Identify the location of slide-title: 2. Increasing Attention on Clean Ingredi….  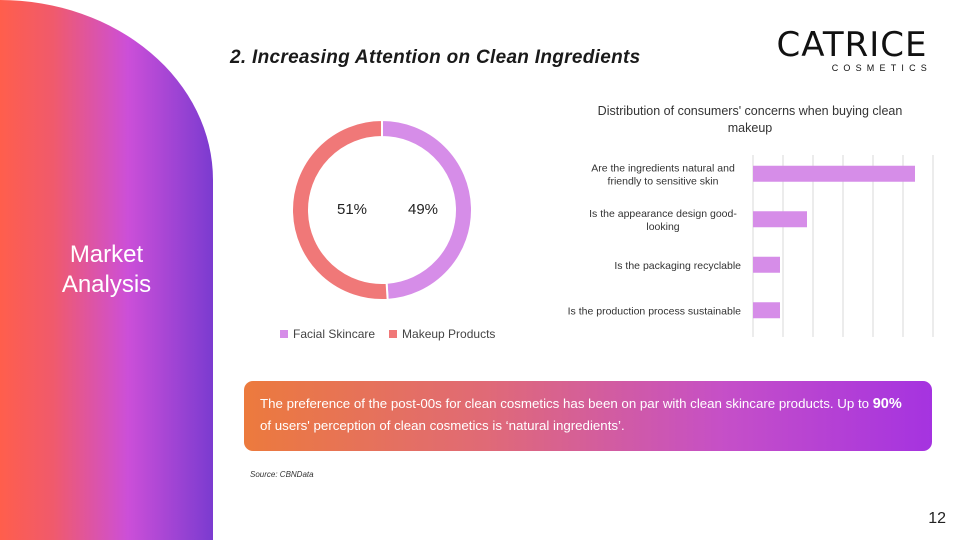
(435, 57).